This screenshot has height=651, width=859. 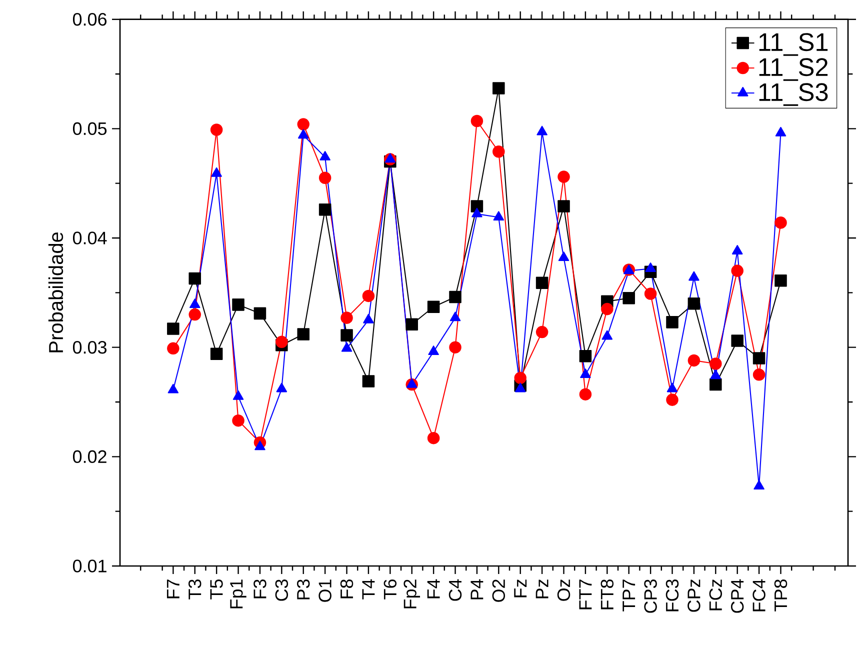 I want to click on x-tick-label: Oz, so click(x=563, y=590).